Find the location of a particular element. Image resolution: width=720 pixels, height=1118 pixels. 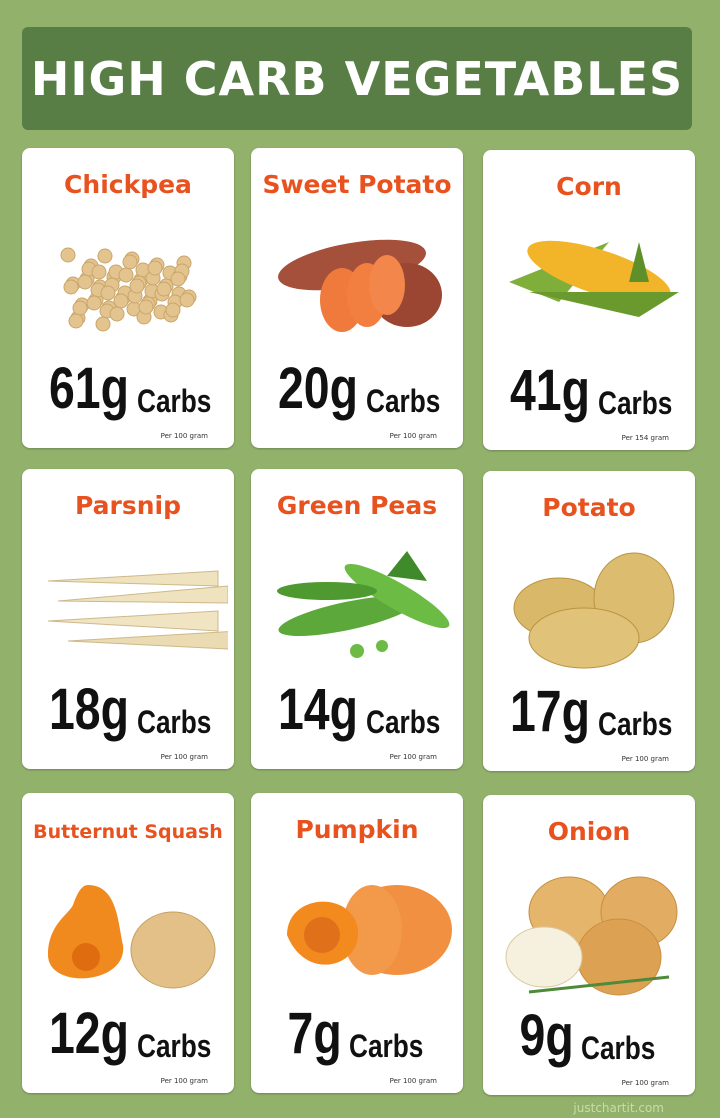

vegetable-name: Corn is located at coordinates (589, 186).